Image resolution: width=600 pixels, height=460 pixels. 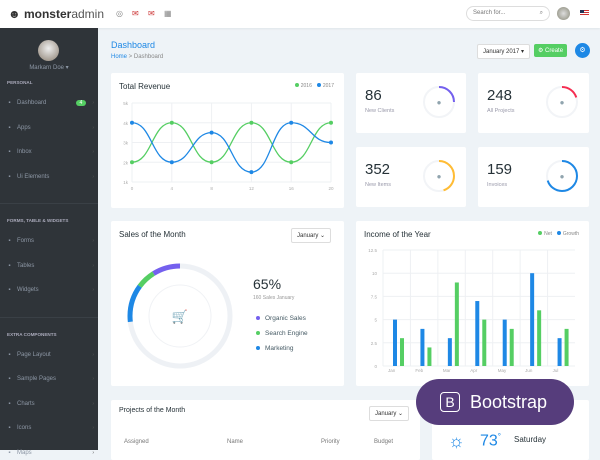 What do you see at coordinates (50, 355) in the screenshot?
I see `sidebar-item-page-layout: ▪ Page Layout ›` at bounding box center [50, 355].